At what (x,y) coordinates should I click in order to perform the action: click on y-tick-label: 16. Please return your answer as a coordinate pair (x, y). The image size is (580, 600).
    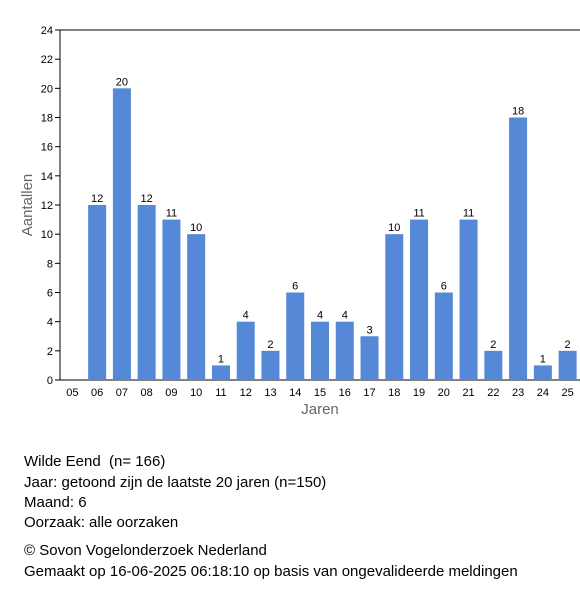
    Looking at the image, I should click on (47, 148).